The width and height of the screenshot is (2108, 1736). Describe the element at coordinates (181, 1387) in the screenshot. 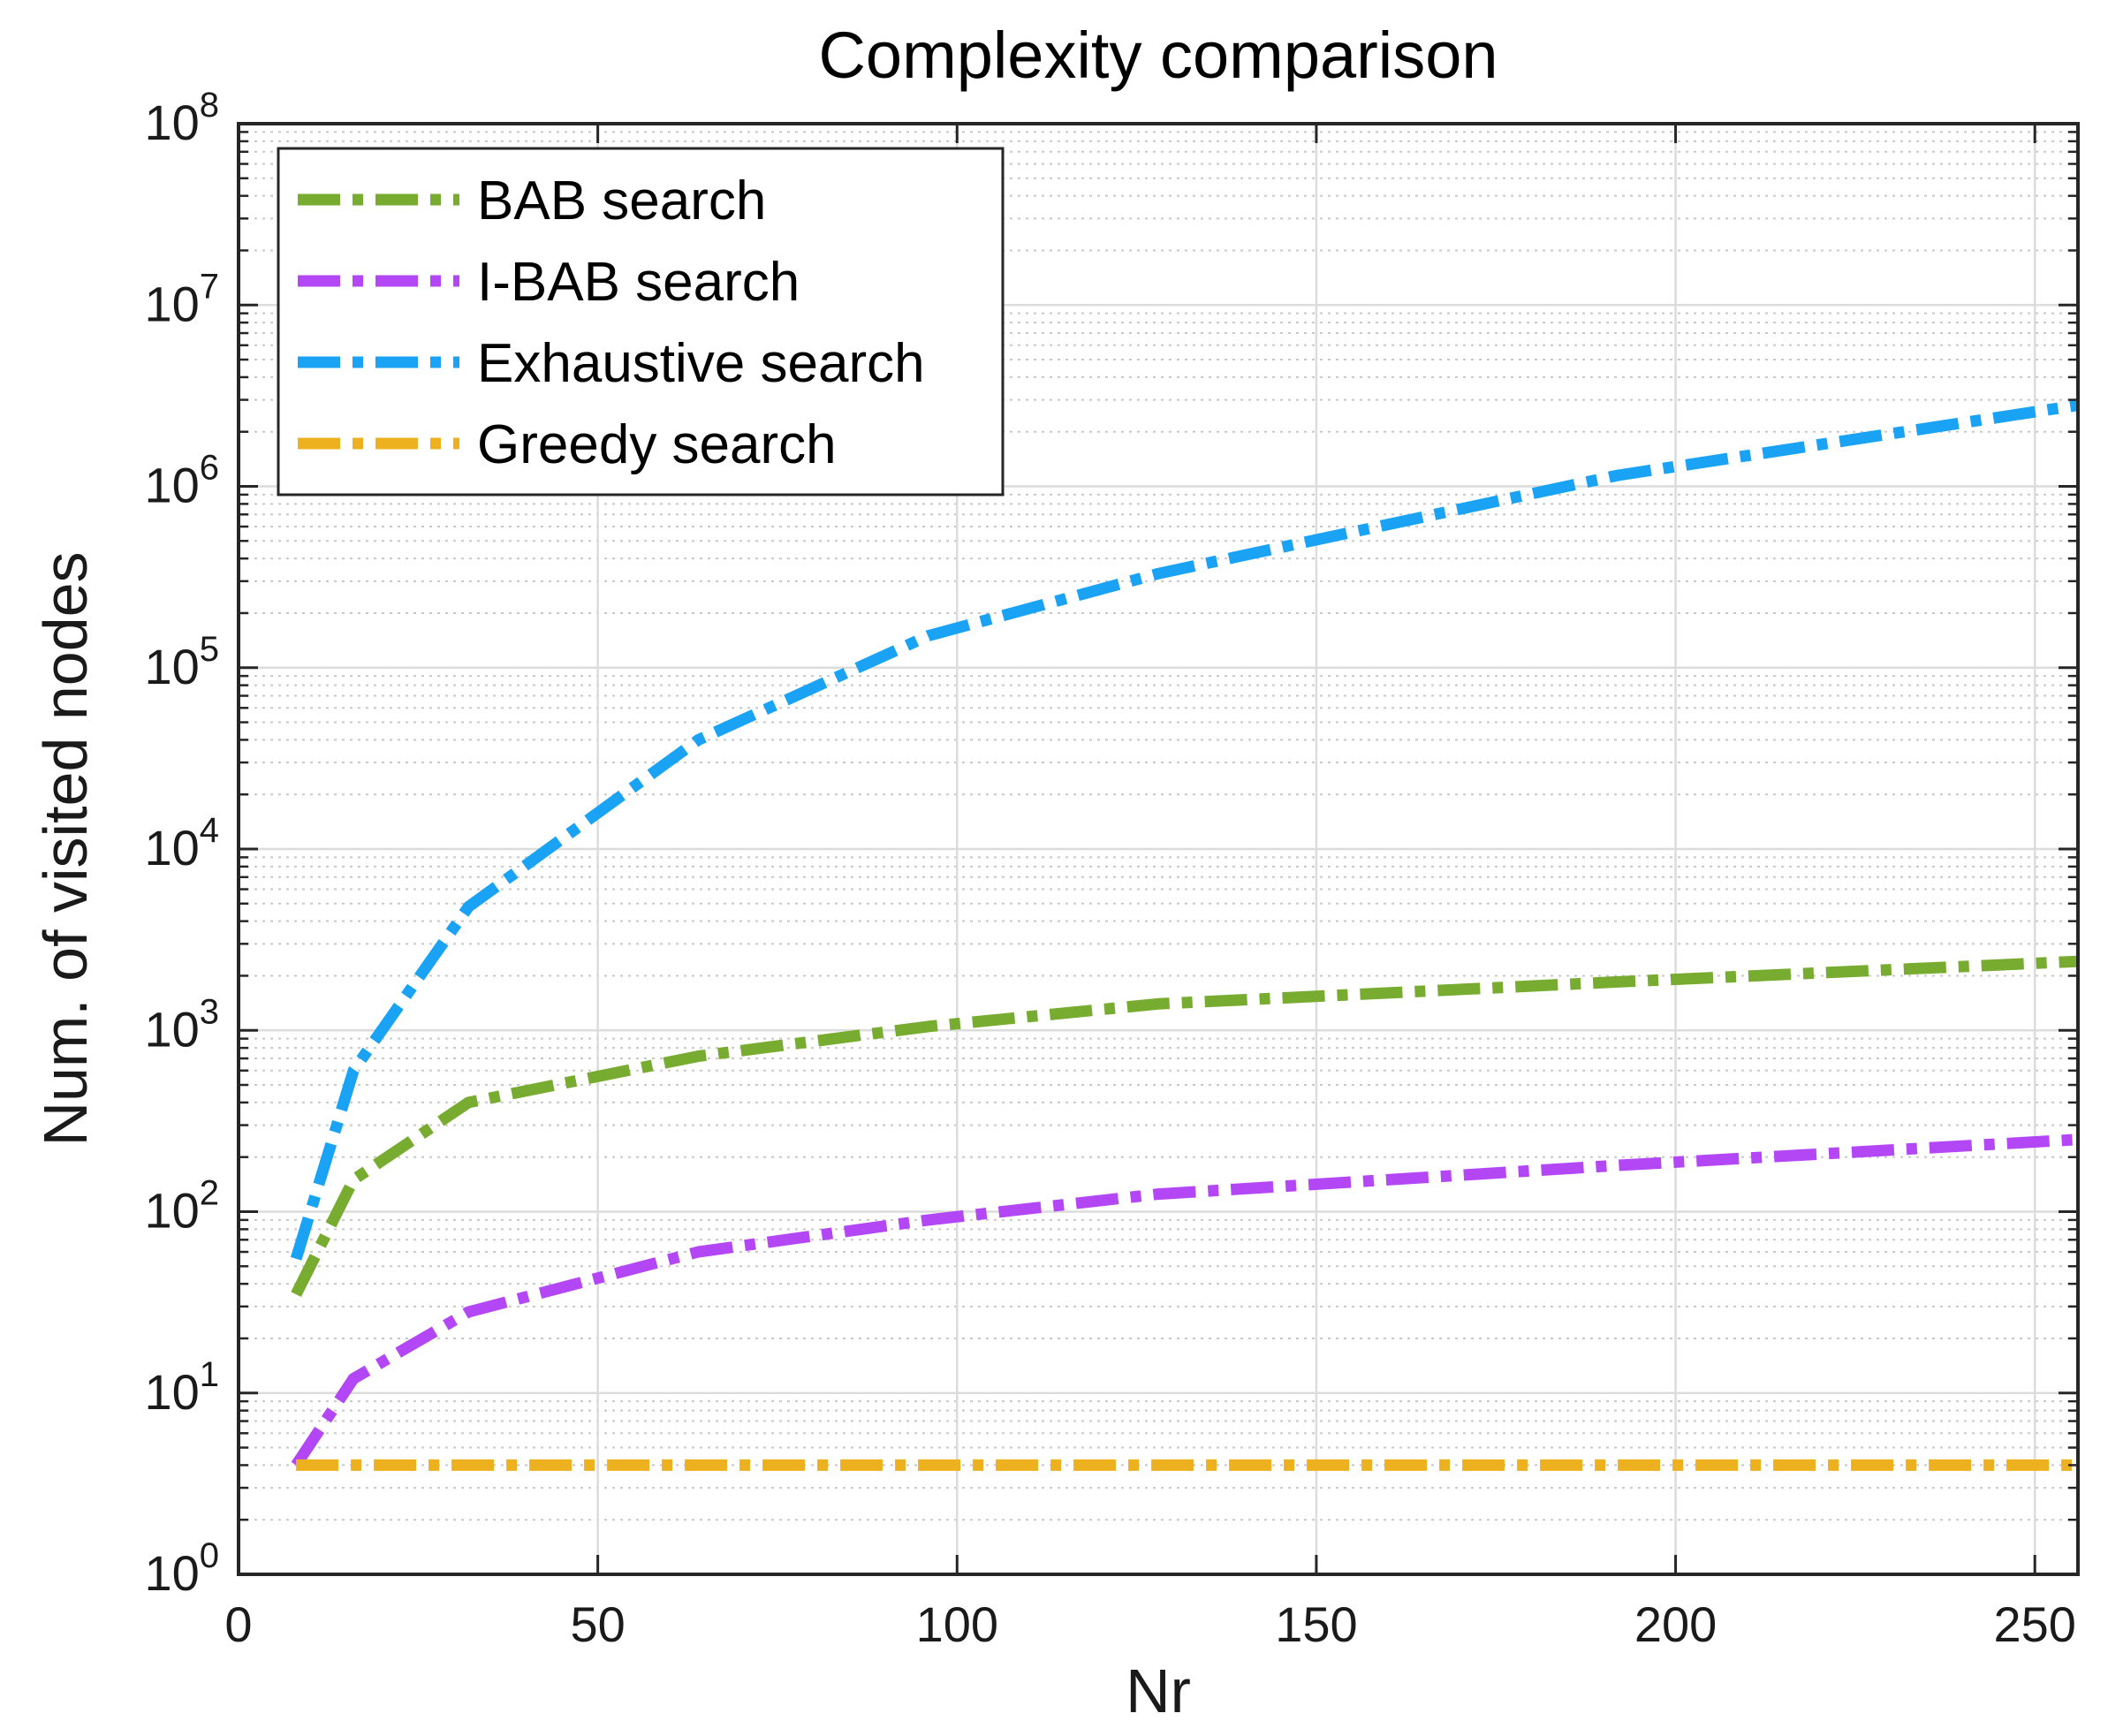

I see `y-tick-label: 10¹` at that location.